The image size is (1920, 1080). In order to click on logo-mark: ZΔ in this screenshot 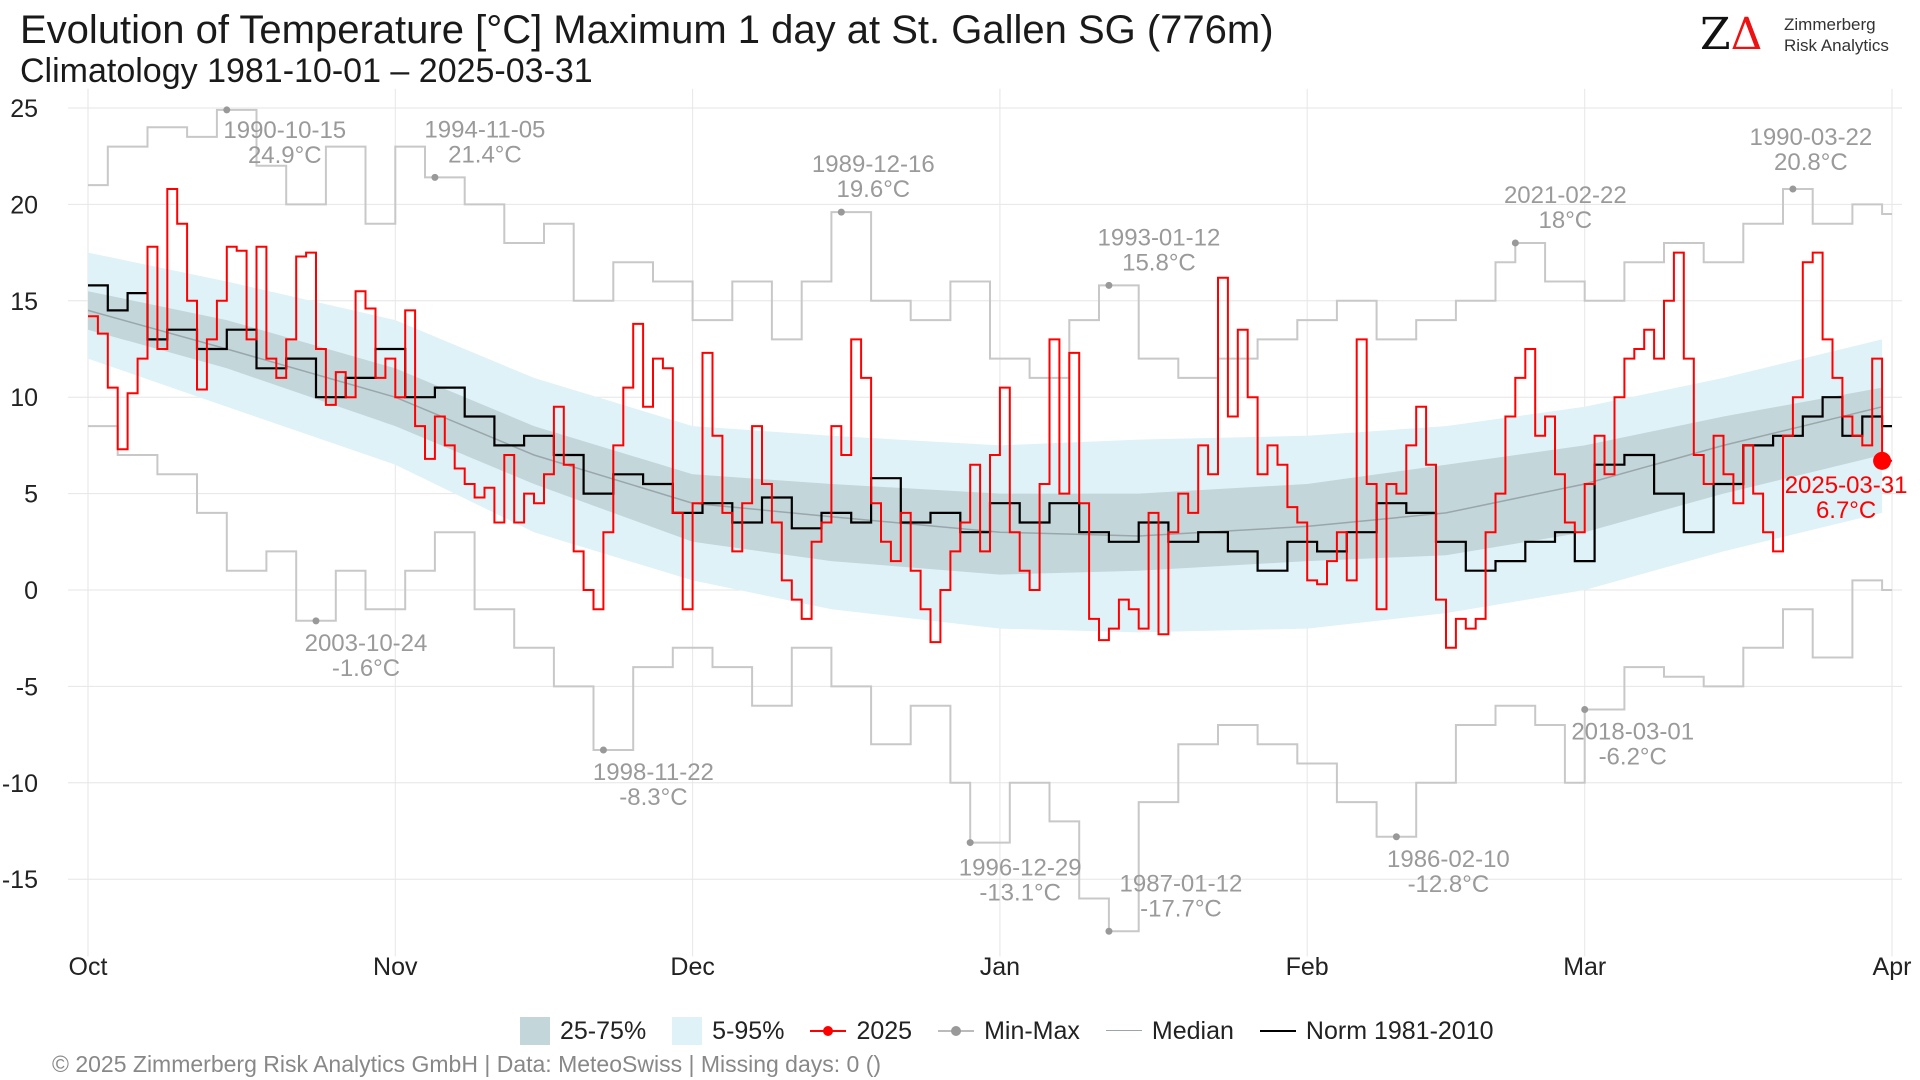, I will do `click(1731, 35)`.